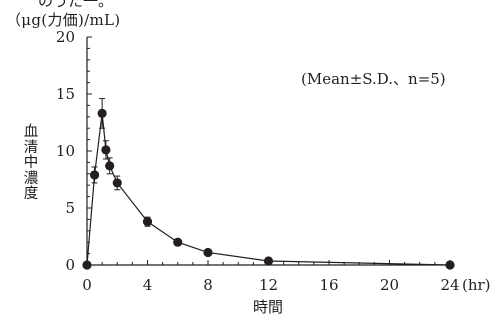 The image size is (493, 320). I want to click on y-axis-label-char: 度, so click(31, 194).